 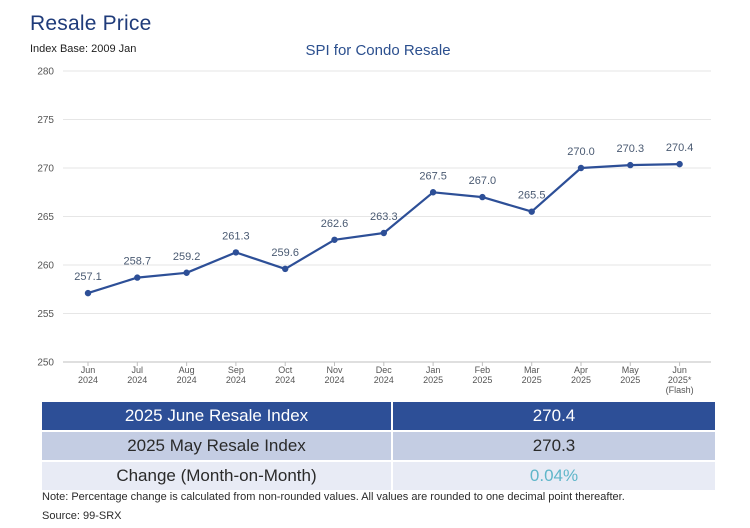 What do you see at coordinates (384, 375) in the screenshot?
I see `x-tick-label: Dec 2024` at bounding box center [384, 375].